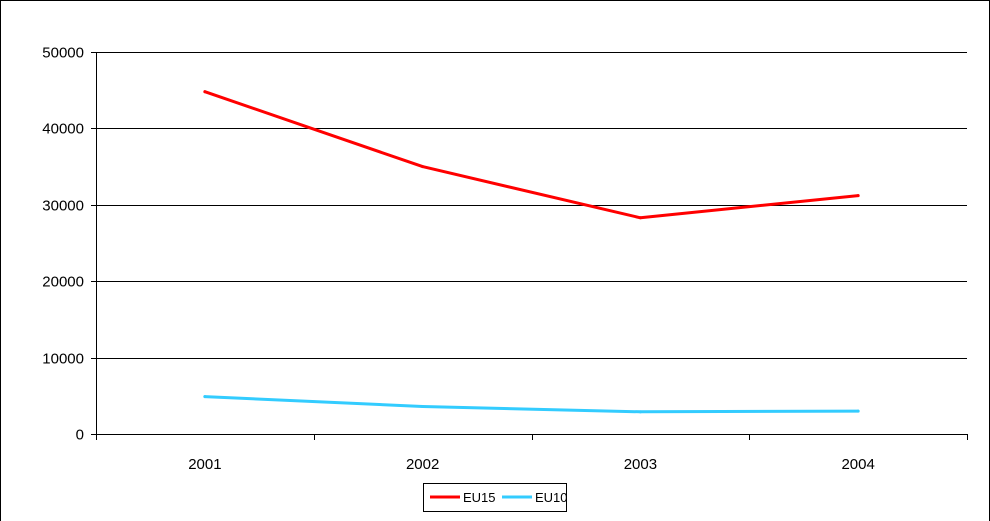 The height and width of the screenshot is (521, 990). Describe the element at coordinates (204, 464) in the screenshot. I see `x-tick-label: 2001` at that location.